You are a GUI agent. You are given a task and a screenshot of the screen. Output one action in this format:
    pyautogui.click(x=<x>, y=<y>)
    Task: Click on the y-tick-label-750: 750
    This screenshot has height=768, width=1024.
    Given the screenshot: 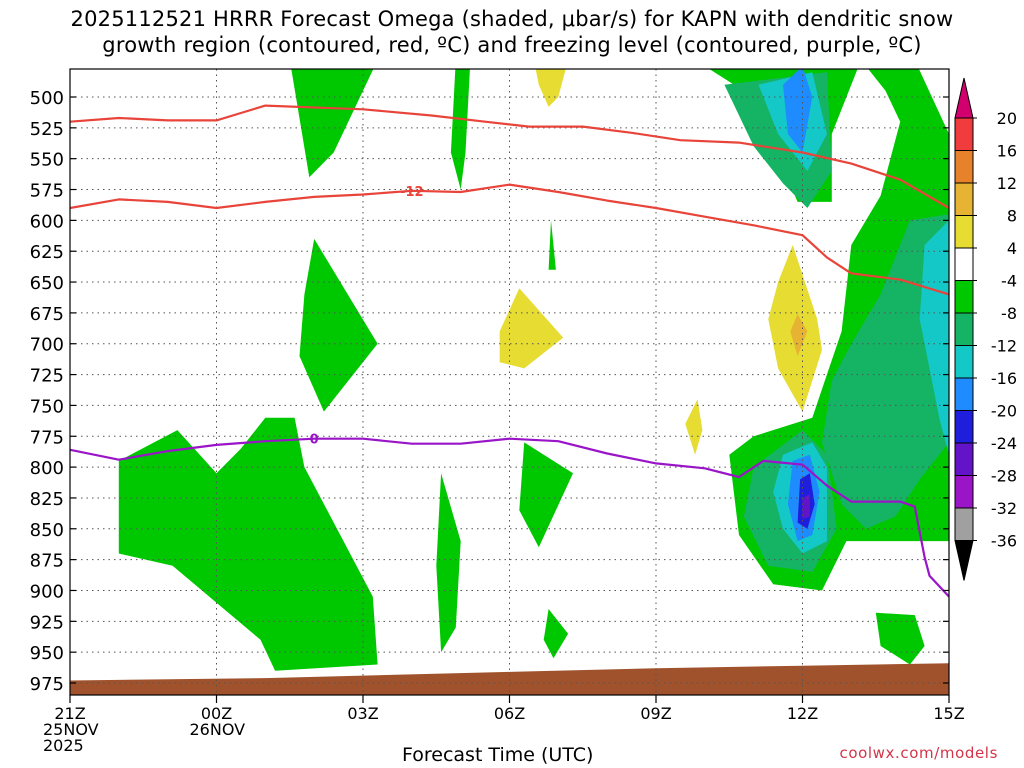 What is the action you would take?
    pyautogui.click(x=47, y=406)
    